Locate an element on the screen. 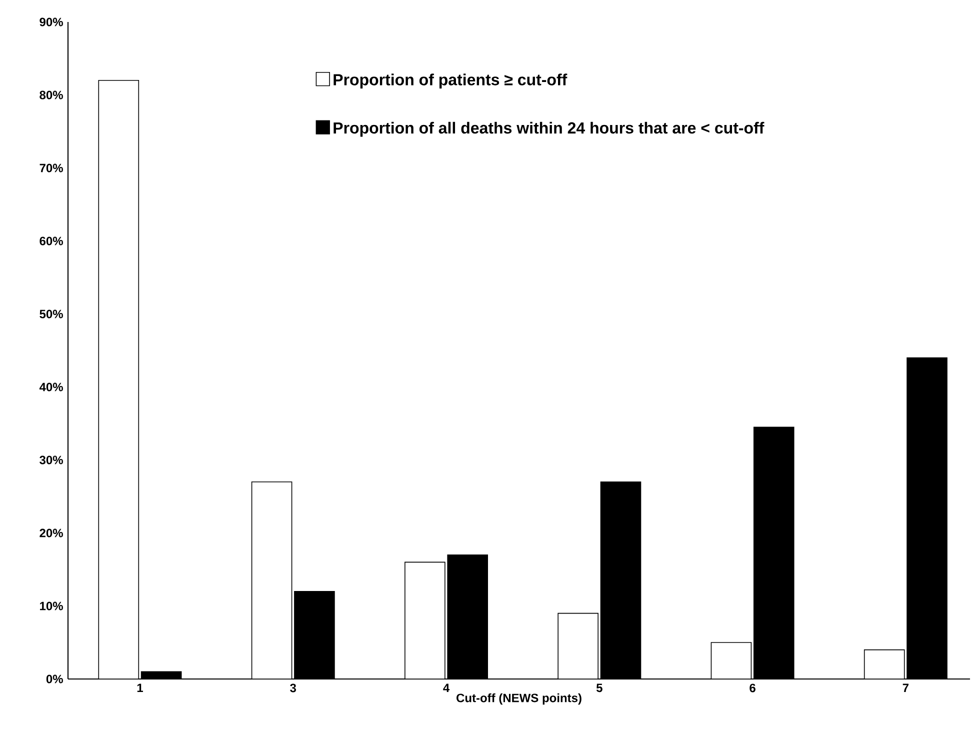 The width and height of the screenshot is (974, 736). y-tick-label: 20% is located at coordinates (51, 533).